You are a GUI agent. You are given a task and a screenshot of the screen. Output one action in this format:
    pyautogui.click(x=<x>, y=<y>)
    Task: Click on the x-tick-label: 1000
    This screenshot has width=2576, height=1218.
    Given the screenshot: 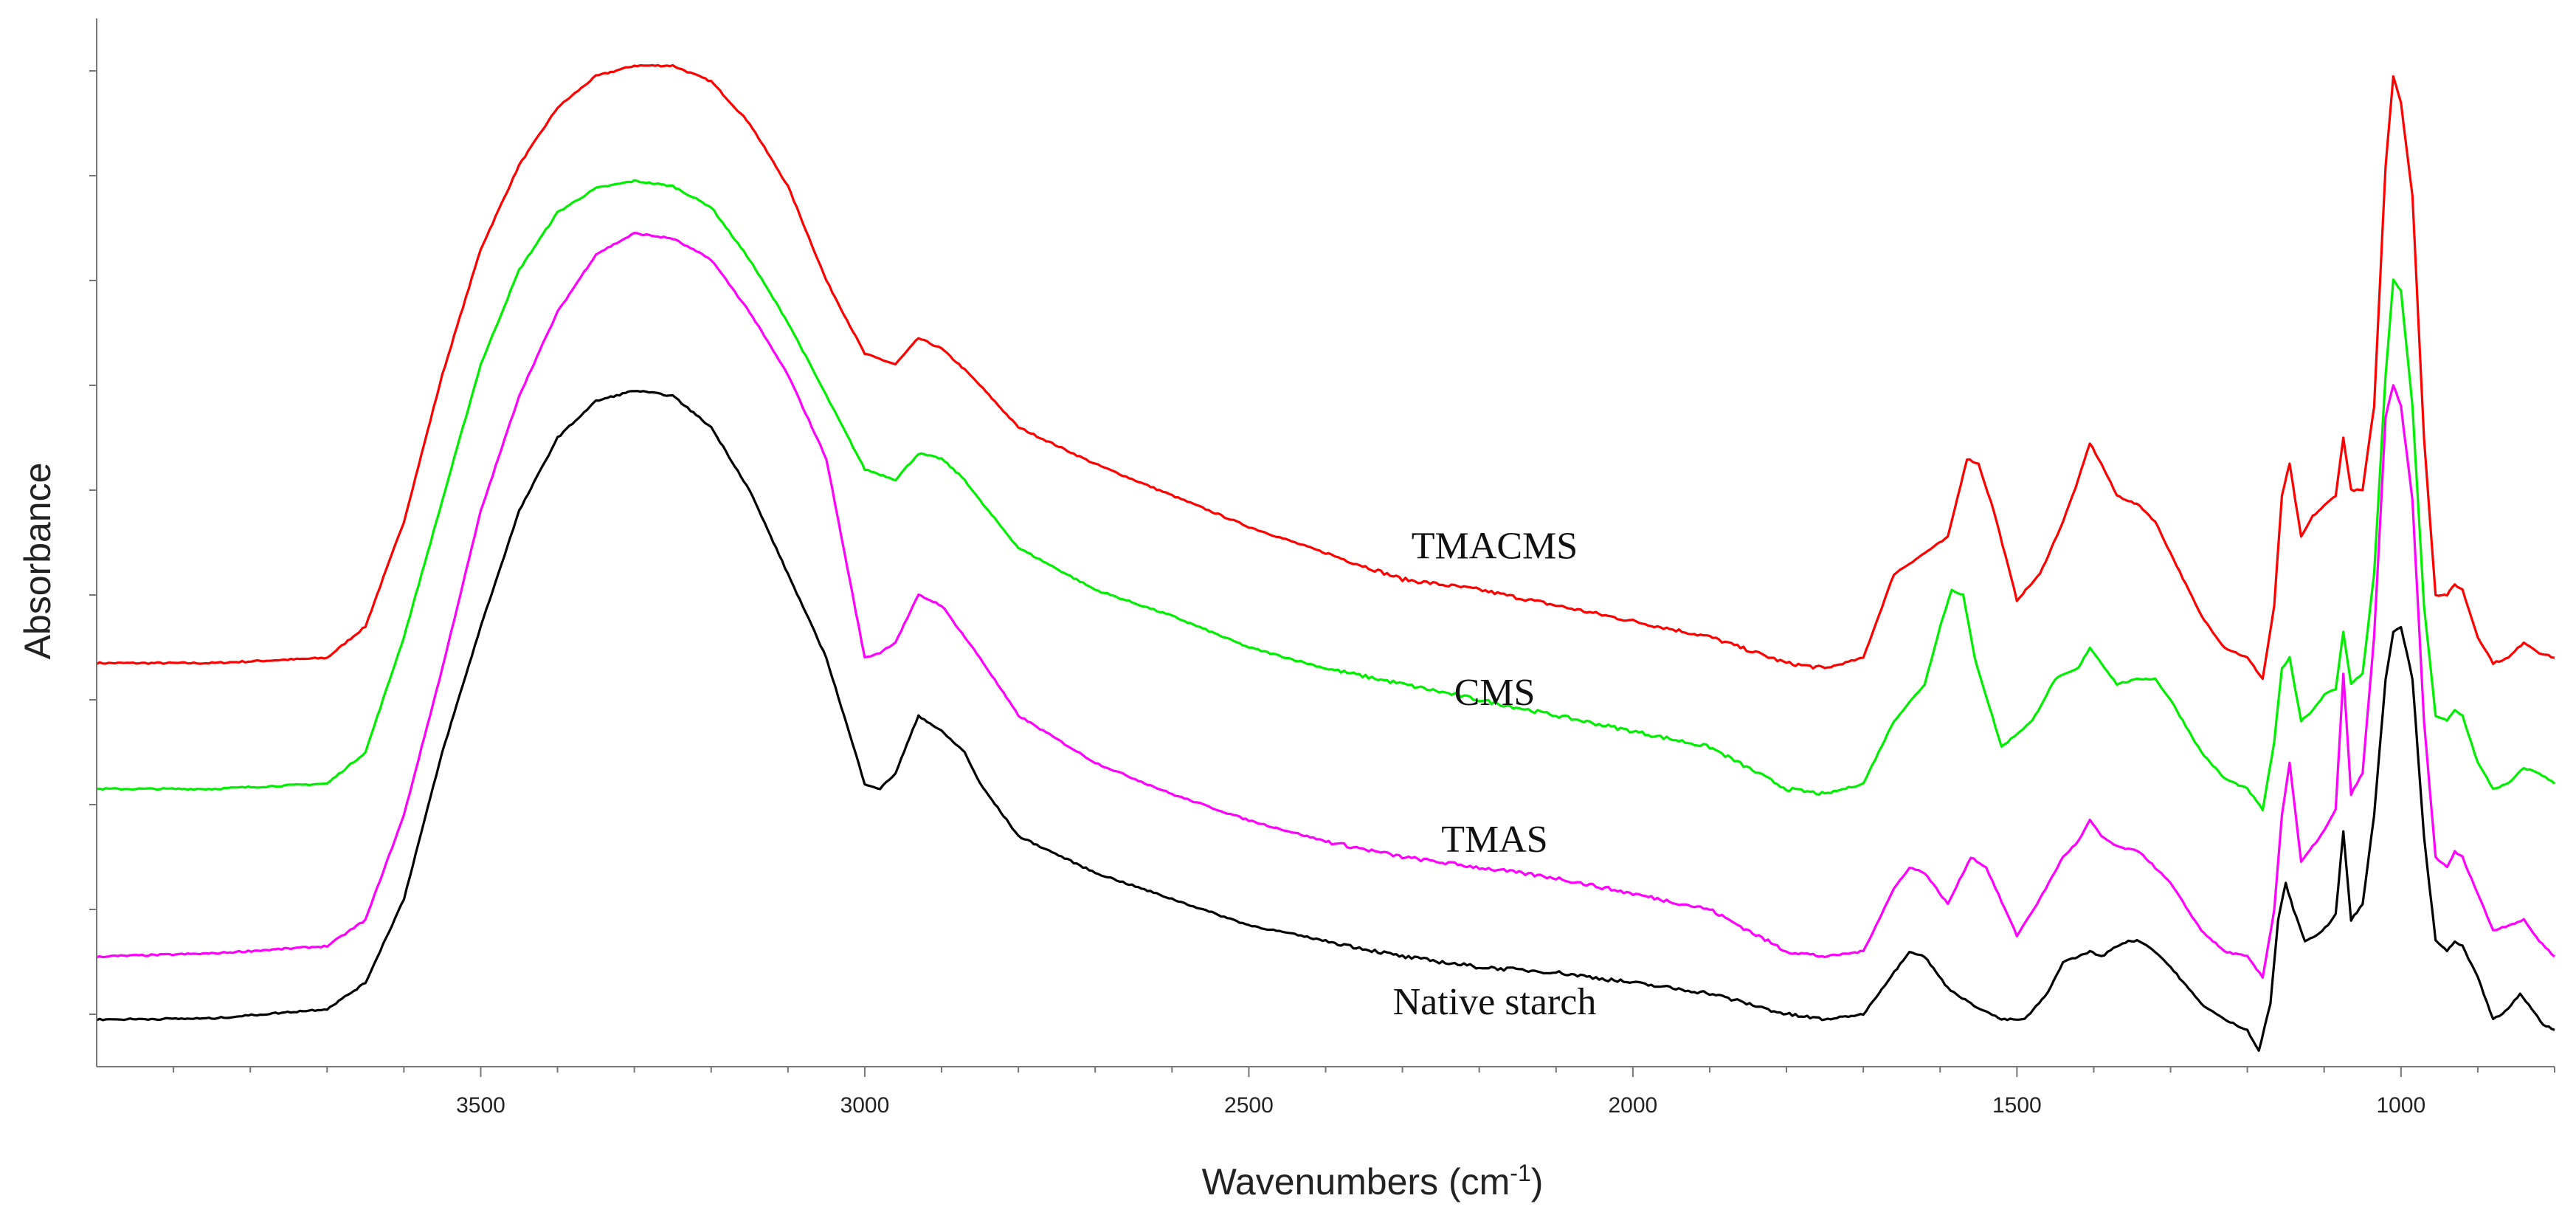 What is the action you would take?
    pyautogui.click(x=2400, y=1105)
    